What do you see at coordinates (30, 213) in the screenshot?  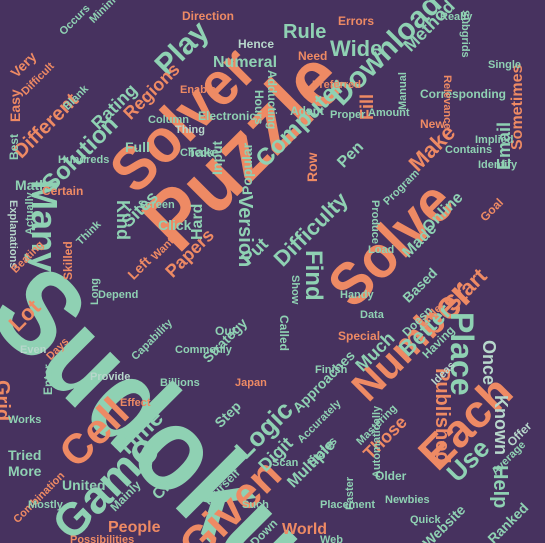 I see `word-actually: Actually` at bounding box center [30, 213].